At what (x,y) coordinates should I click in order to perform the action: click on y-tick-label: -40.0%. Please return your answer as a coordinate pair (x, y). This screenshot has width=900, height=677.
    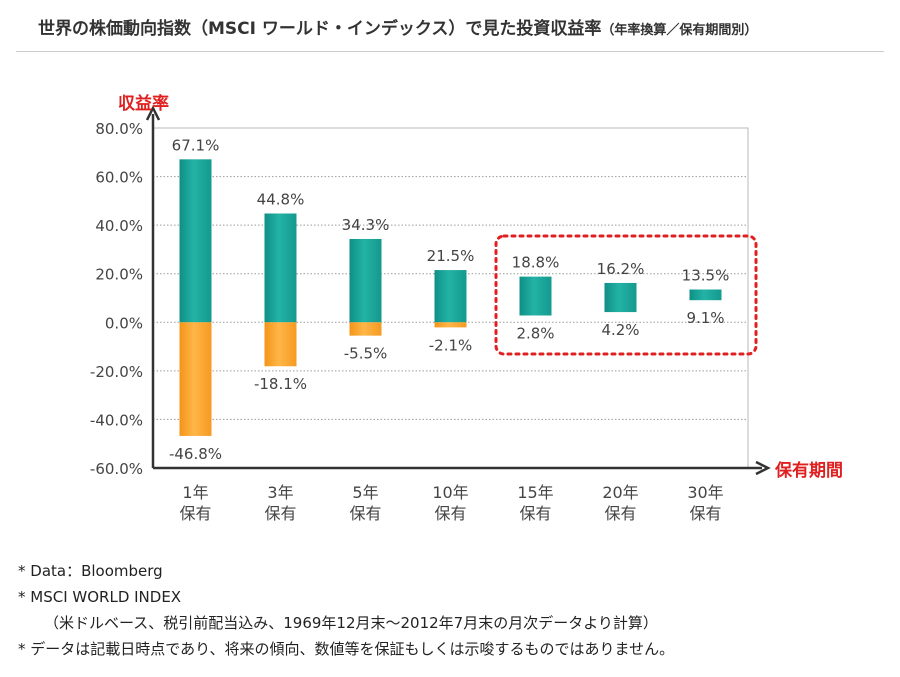
    Looking at the image, I should click on (116, 420).